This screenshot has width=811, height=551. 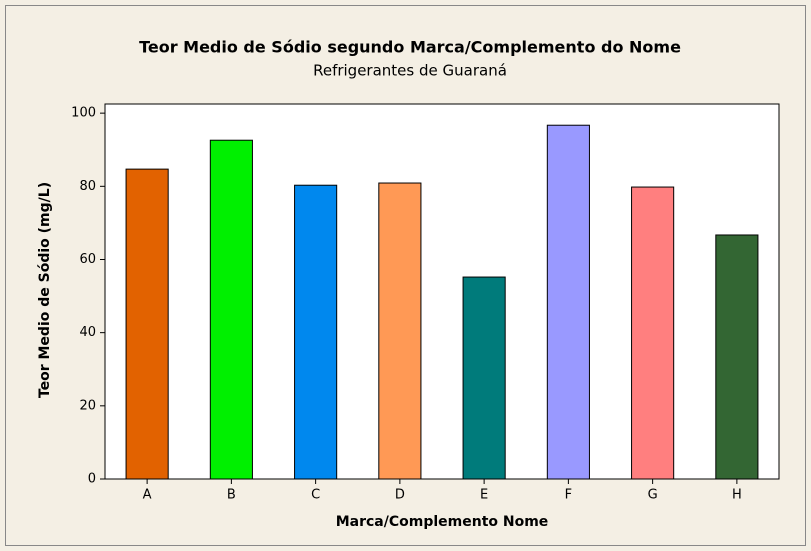 What do you see at coordinates (87, 186) in the screenshot?
I see `y-tick-label: 80` at bounding box center [87, 186].